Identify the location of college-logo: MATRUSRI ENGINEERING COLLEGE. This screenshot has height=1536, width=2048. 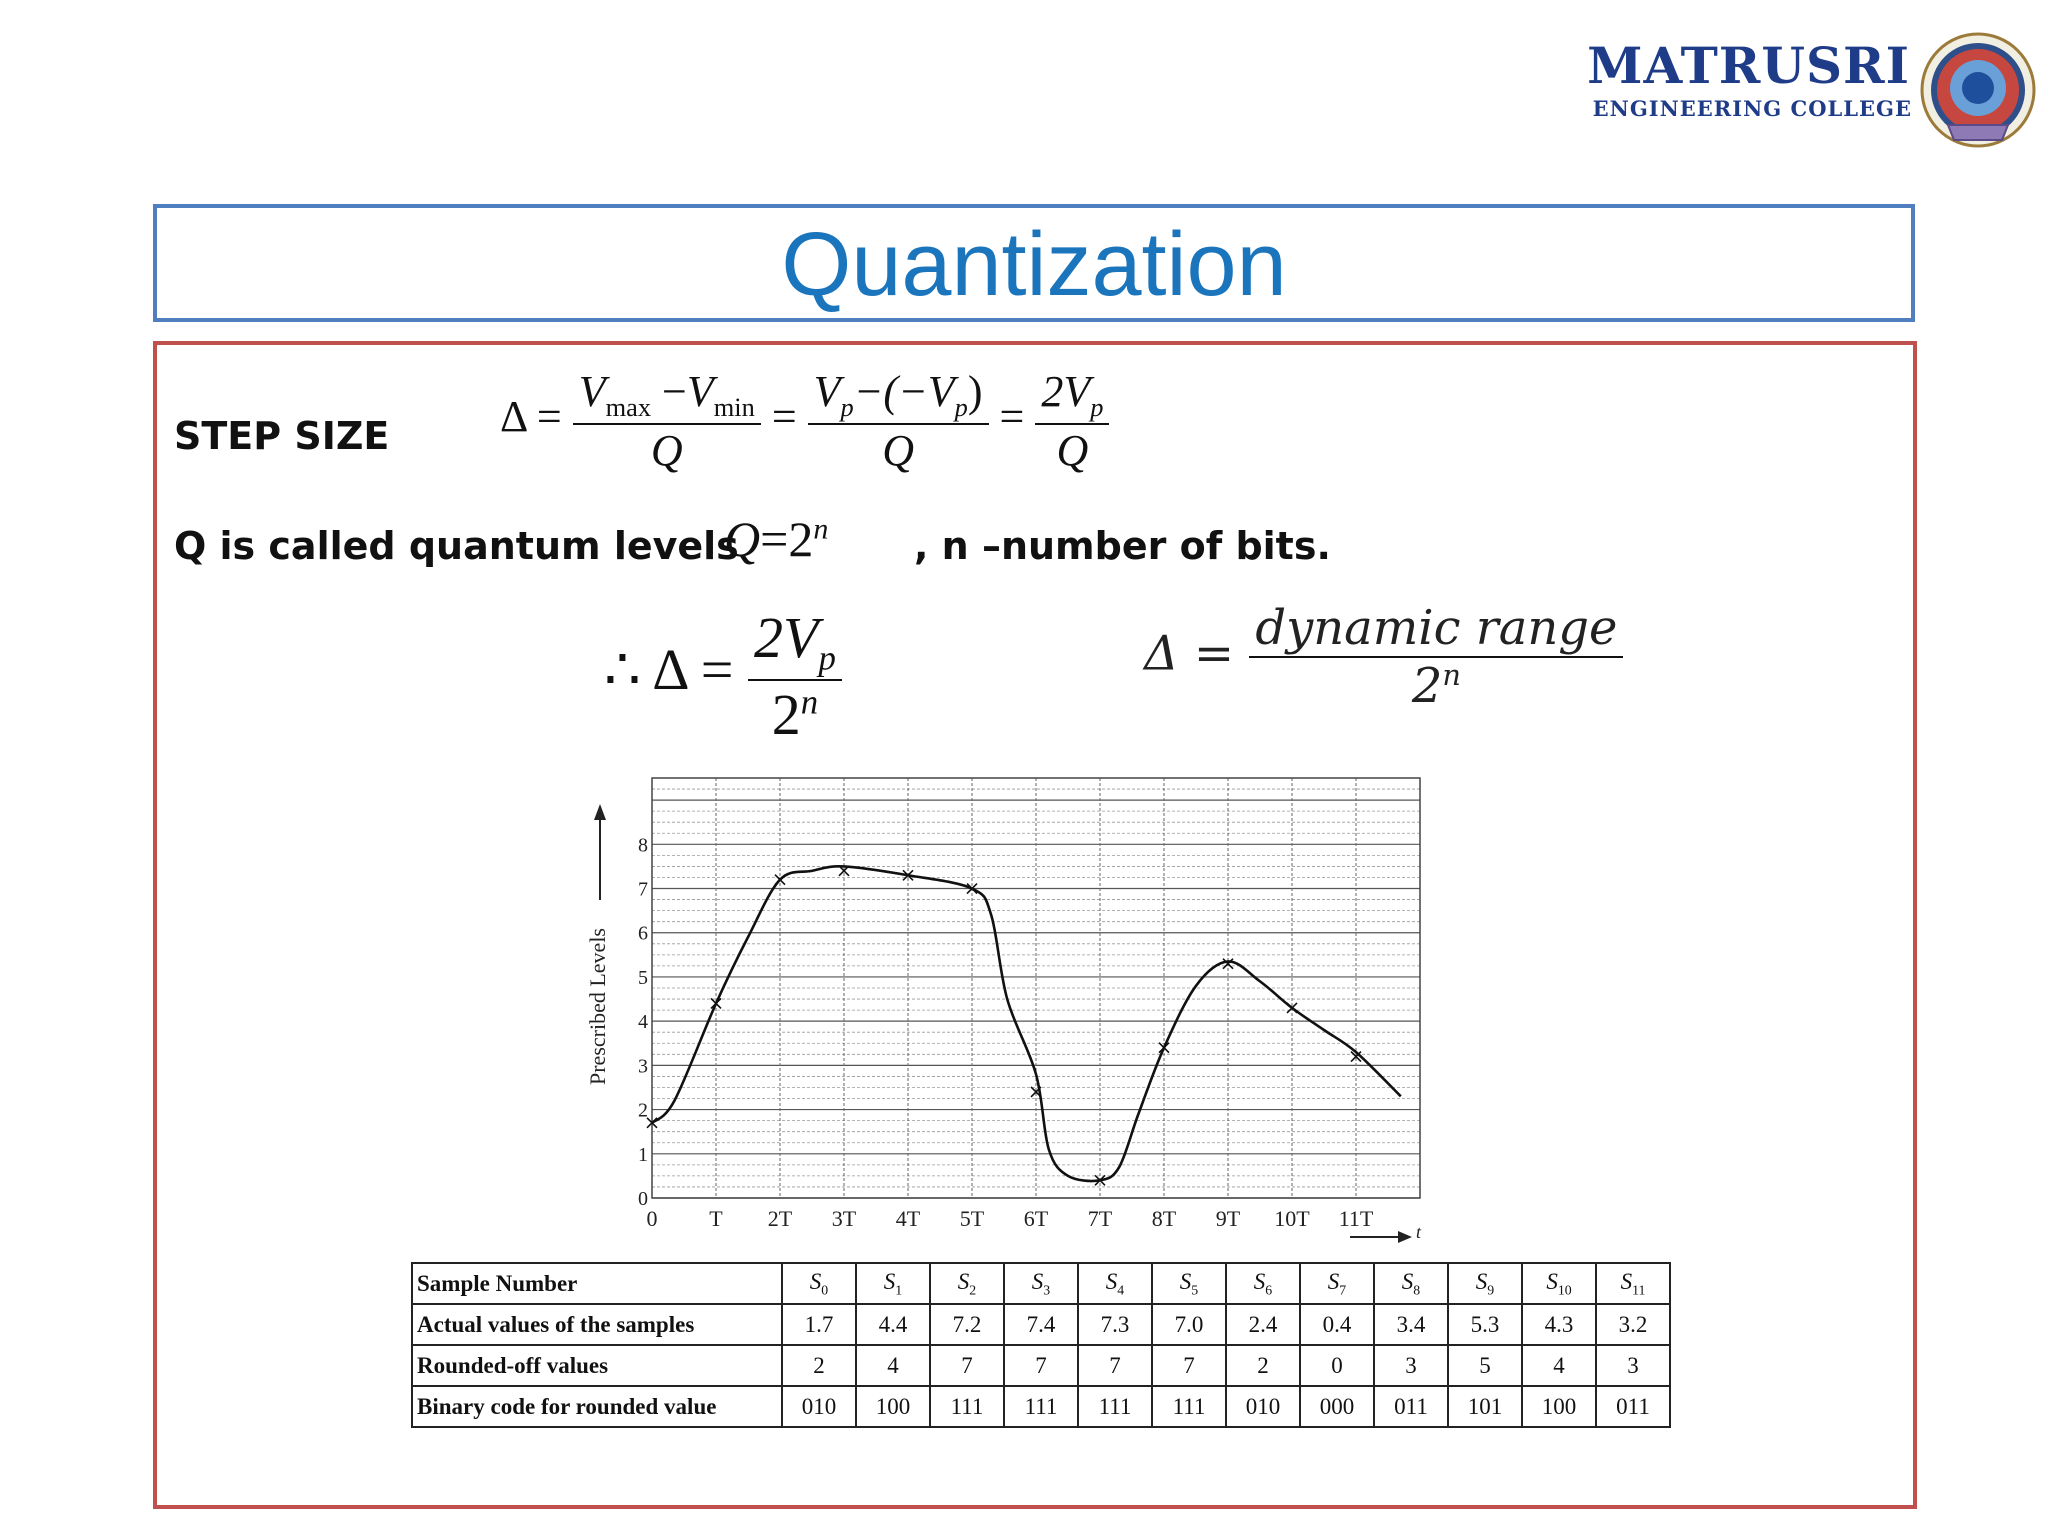
(1812, 90).